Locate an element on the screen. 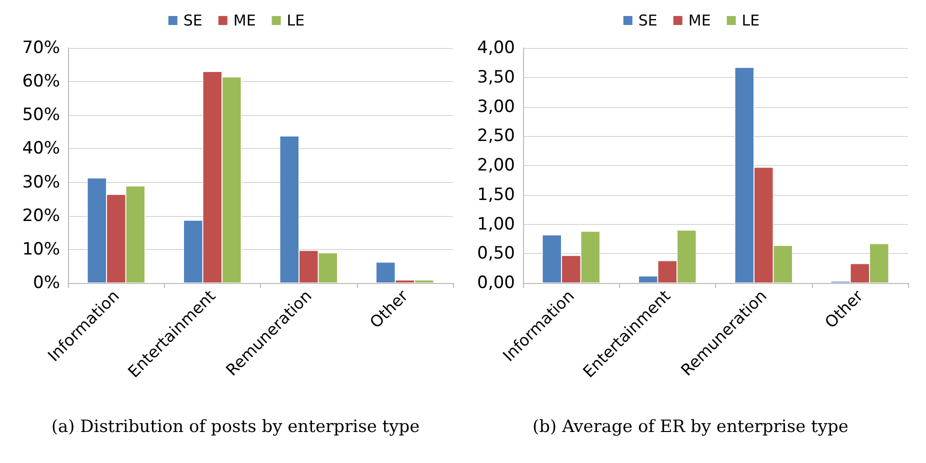 The width and height of the screenshot is (926, 463). y-tick-label: 4,00 is located at coordinates (496, 48).